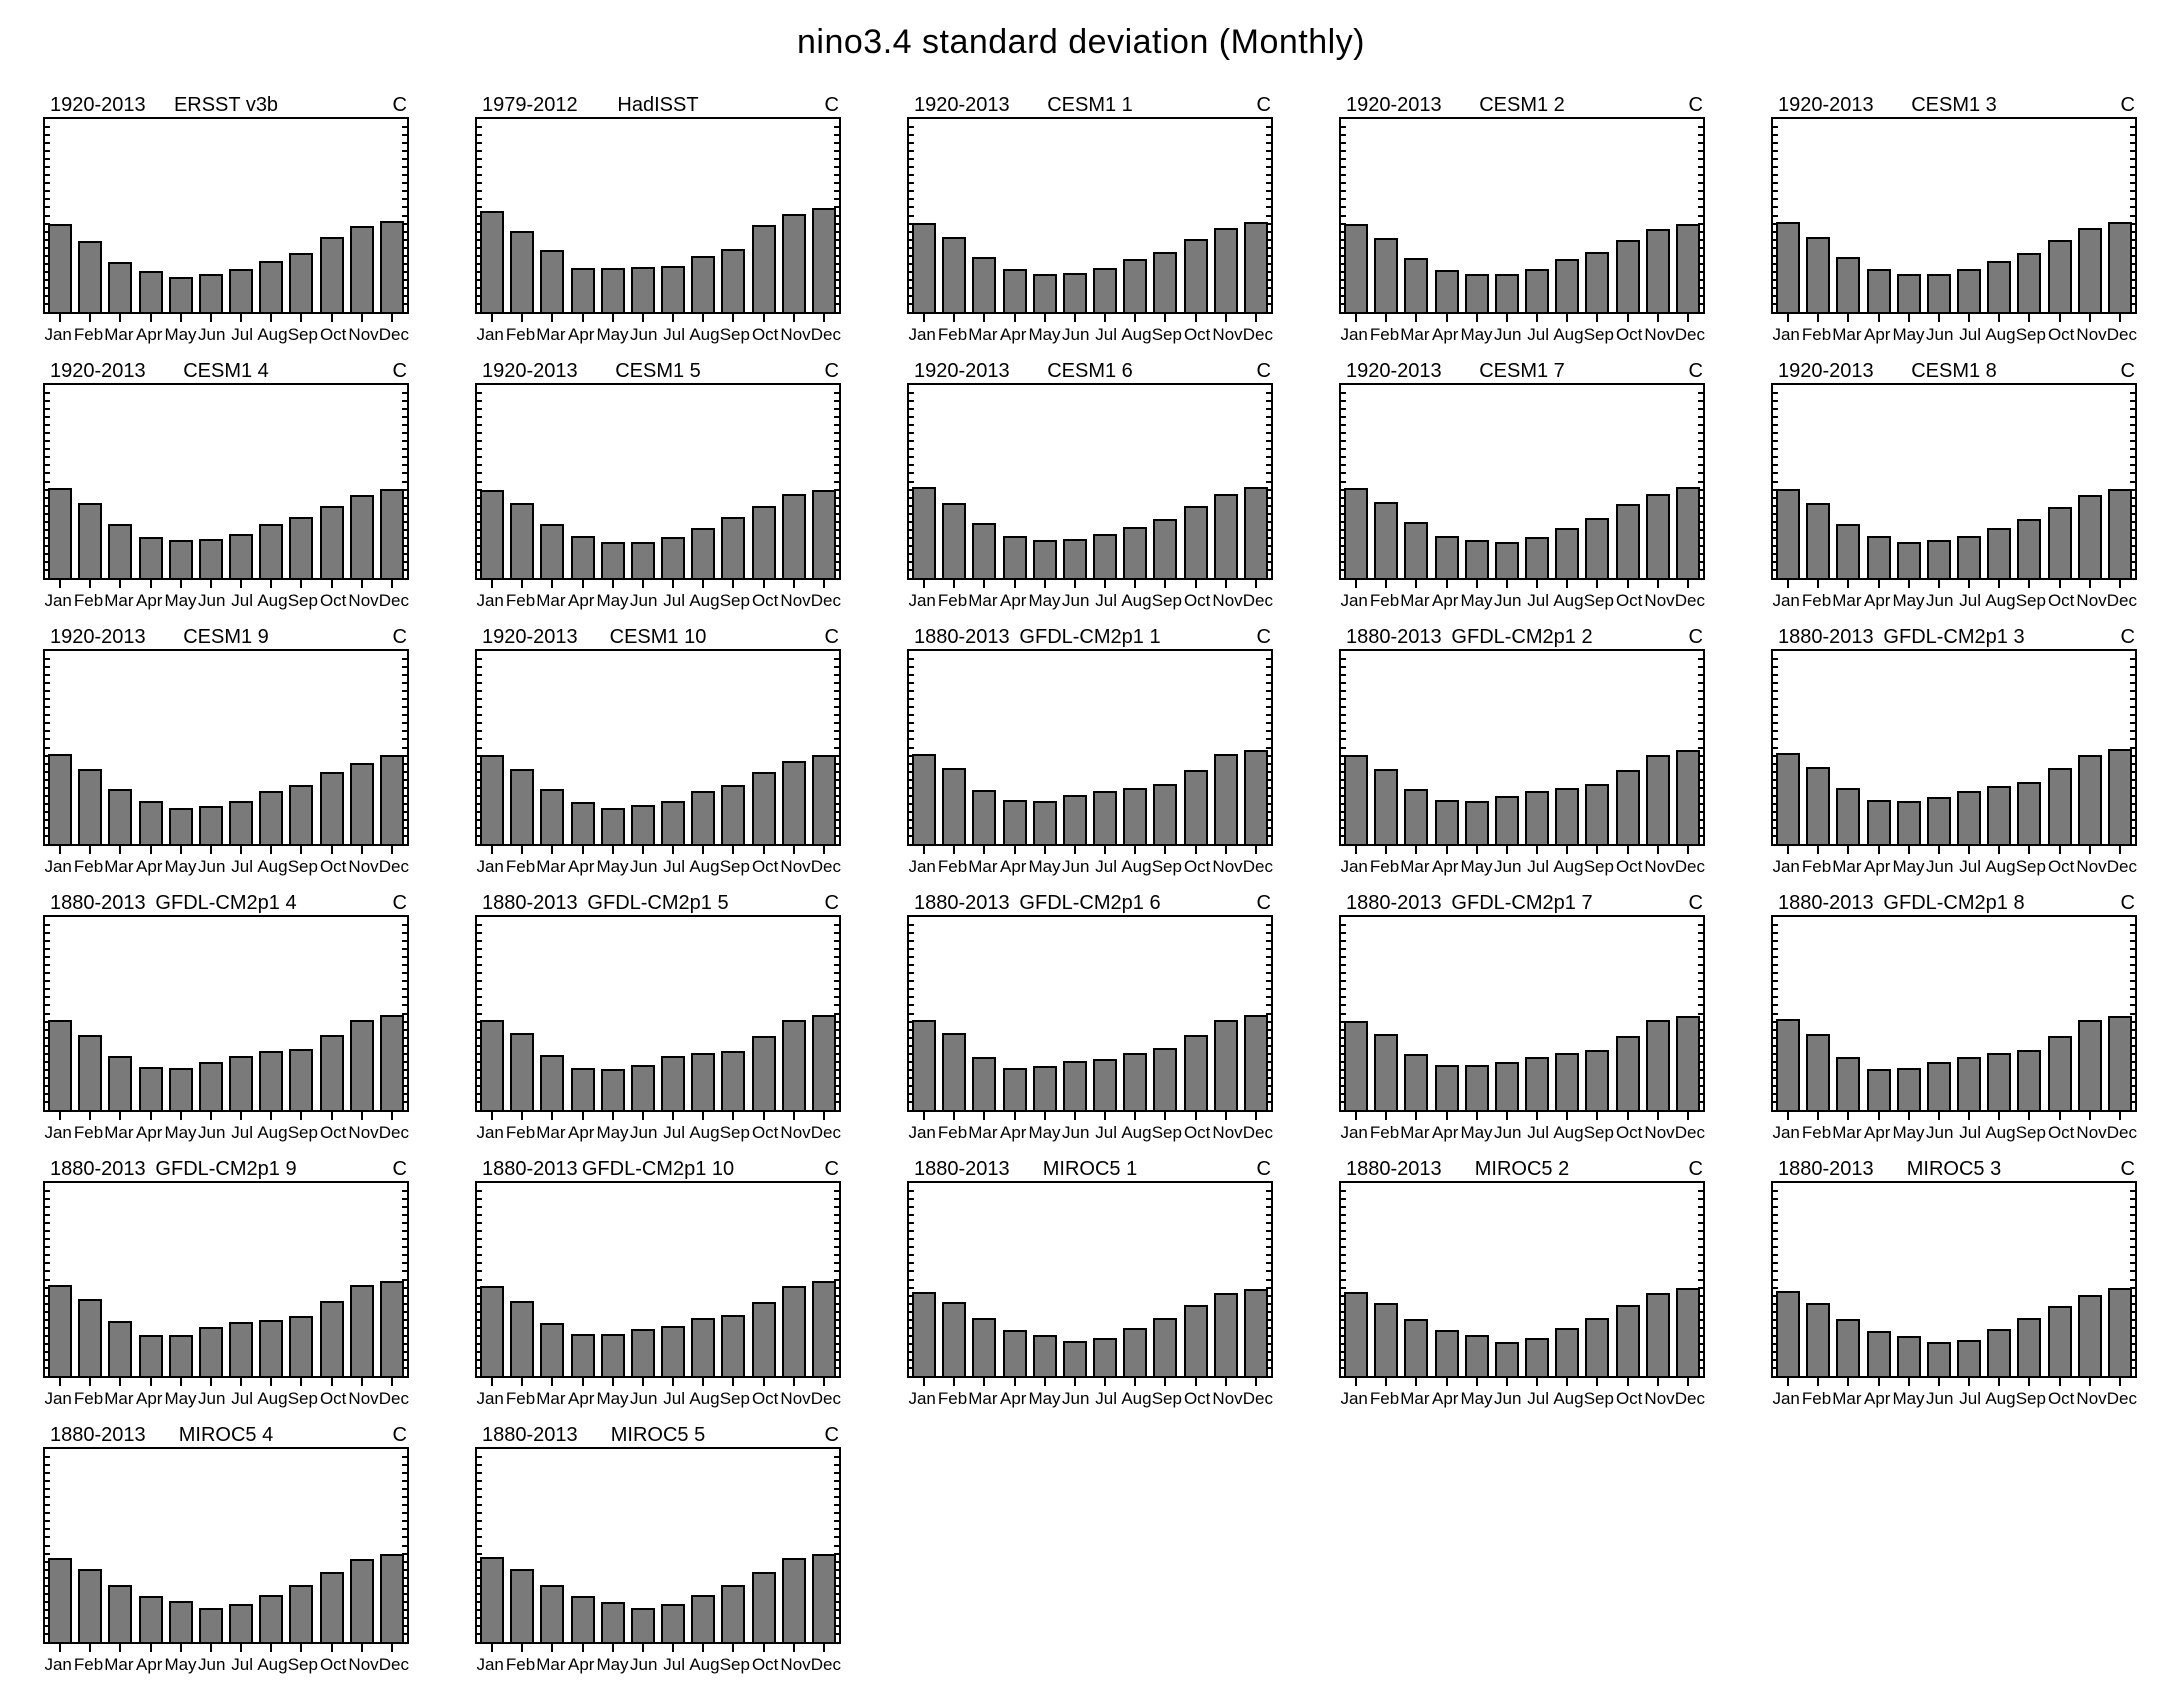  Describe the element at coordinates (1255, 532) in the screenshot. I see `bar-dec` at that location.